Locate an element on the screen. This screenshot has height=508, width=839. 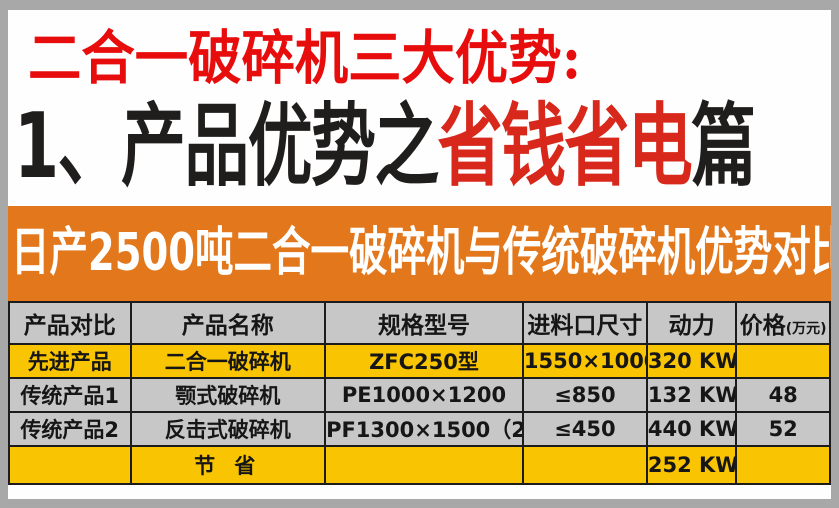
page-title: 二合一破碎机三大优势: is located at coordinates (305, 58).